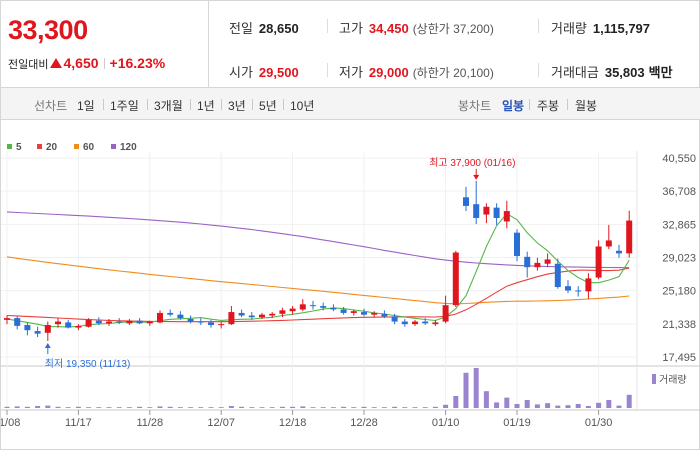  Describe the element at coordinates (679, 325) in the screenshot. I see `y-tick-label: 21,338` at that location.